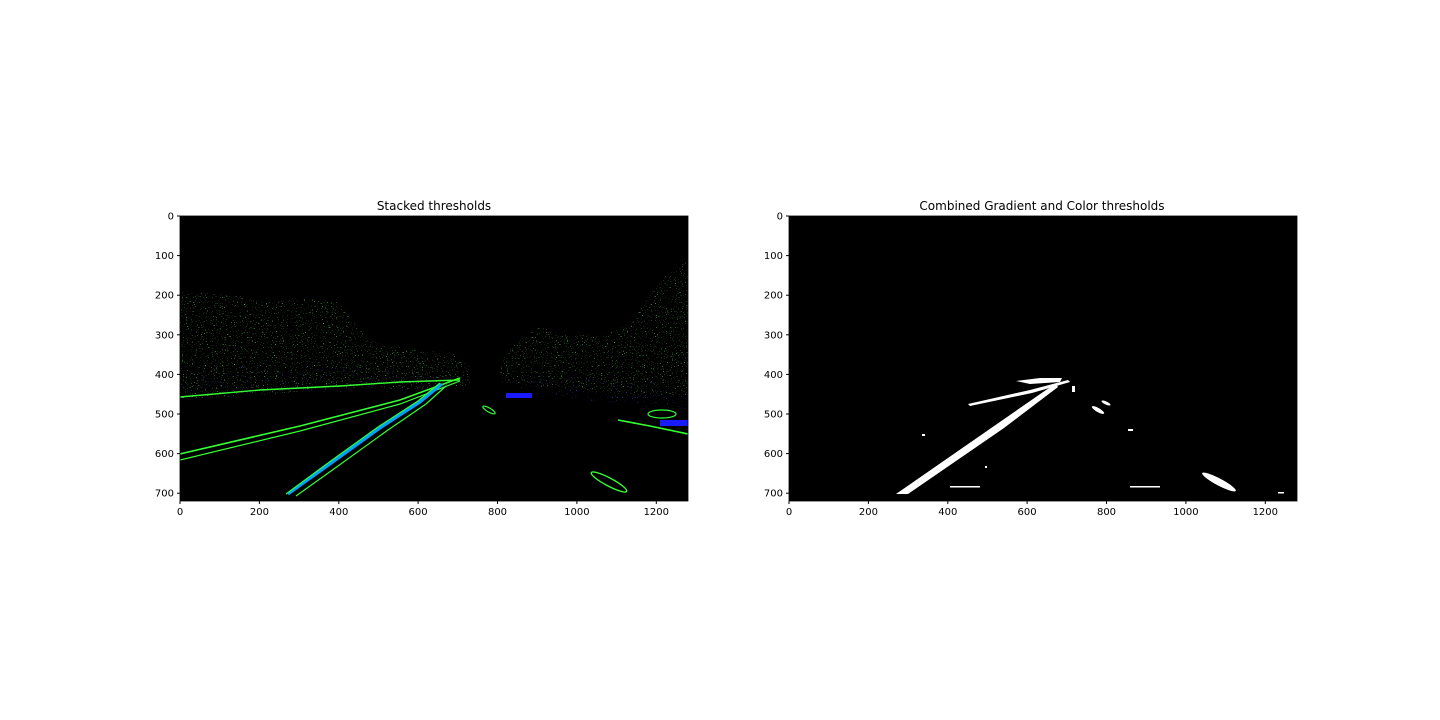 This screenshot has height=720, width=1440. I want to click on gradient-dash-mark, so click(609, 482).